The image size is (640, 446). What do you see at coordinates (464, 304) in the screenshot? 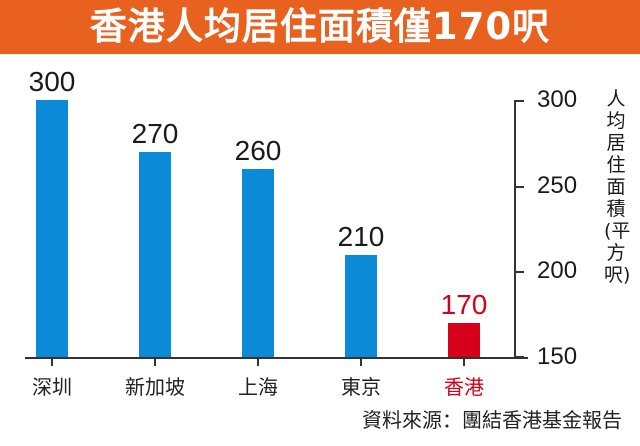
I see `value-label-highlight: 170` at bounding box center [464, 304].